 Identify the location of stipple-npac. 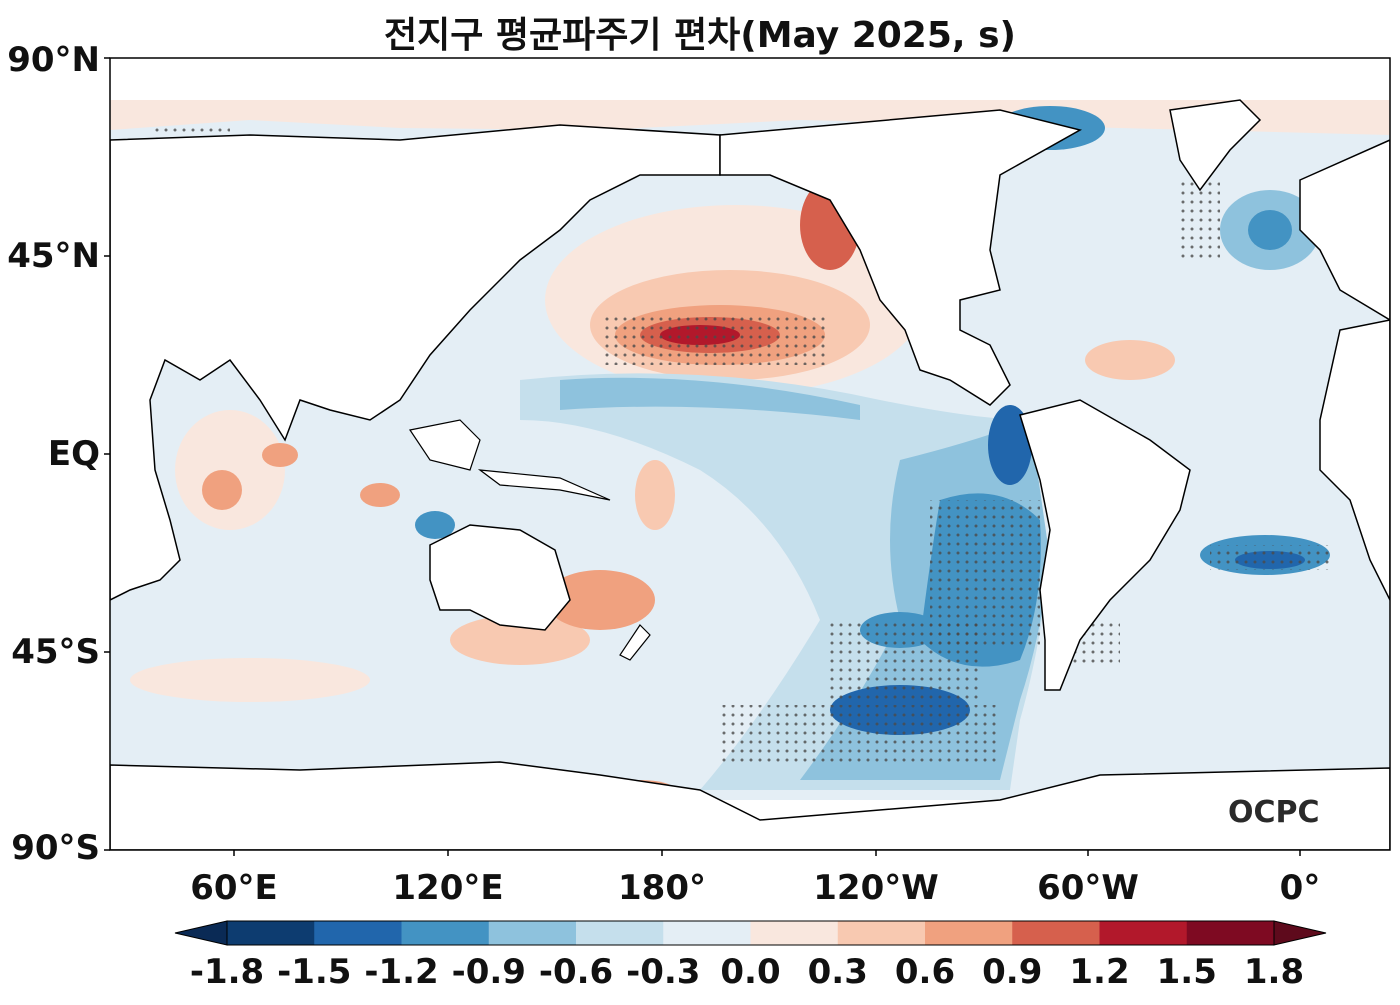
(715, 340).